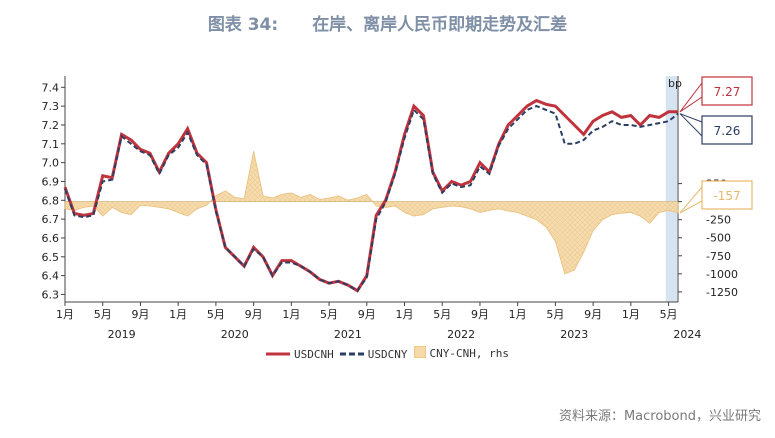  Describe the element at coordinates (122, 334) in the screenshot. I see `x-year-label: 2019` at that location.